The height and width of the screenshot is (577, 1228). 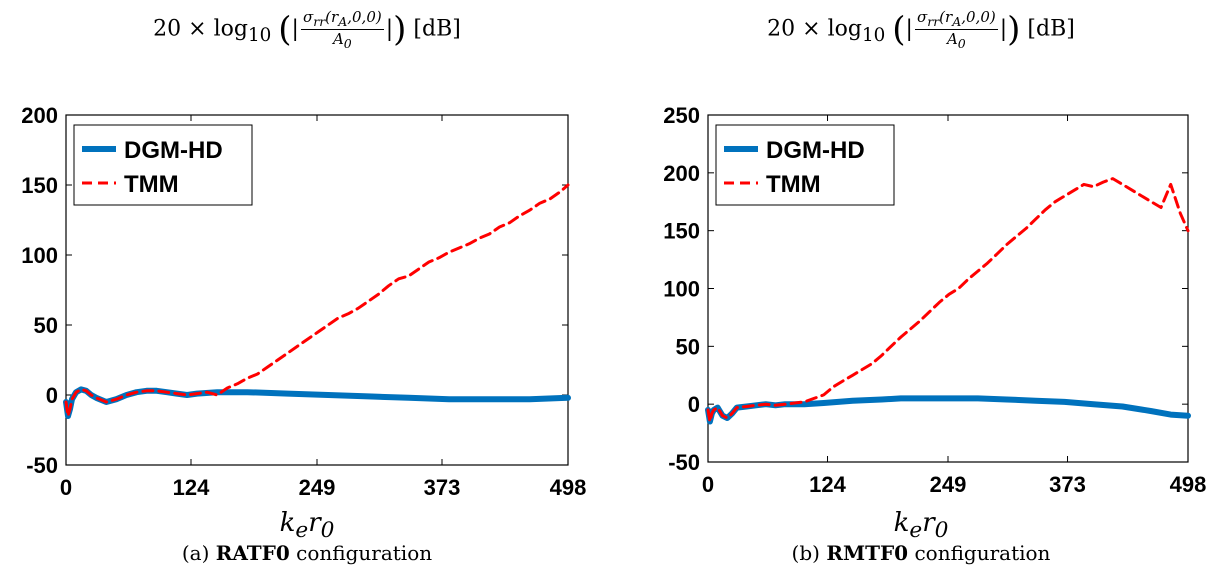 What do you see at coordinates (252, 553) in the screenshot?
I see `caption-name: RATF0` at bounding box center [252, 553].